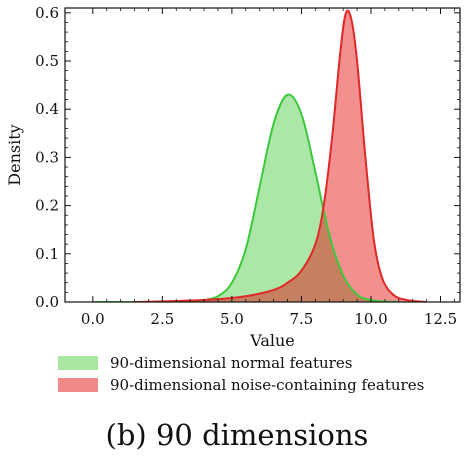  What do you see at coordinates (302, 319) in the screenshot?
I see `x-tick-label: 7.5` at bounding box center [302, 319].